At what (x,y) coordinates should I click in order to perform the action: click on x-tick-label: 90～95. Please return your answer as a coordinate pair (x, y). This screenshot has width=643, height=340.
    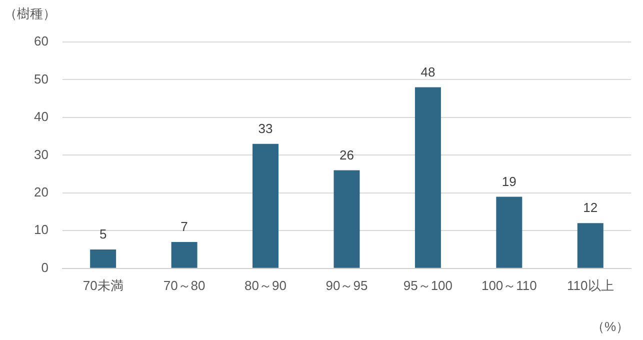
    Looking at the image, I should click on (347, 285).